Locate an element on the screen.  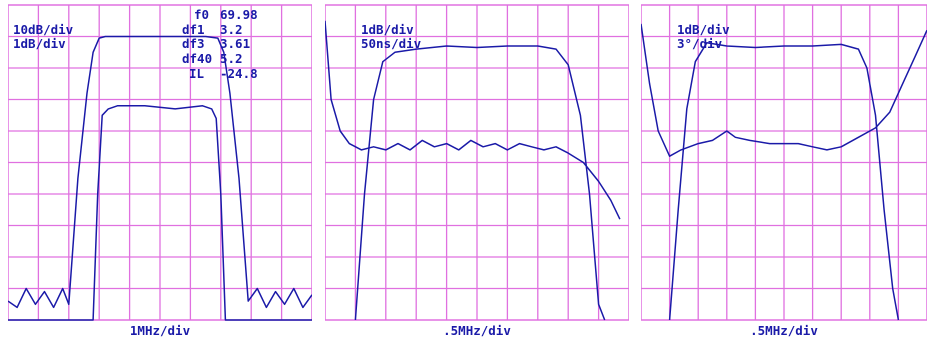
readout-name: f0 is located at coordinates (201, 14).